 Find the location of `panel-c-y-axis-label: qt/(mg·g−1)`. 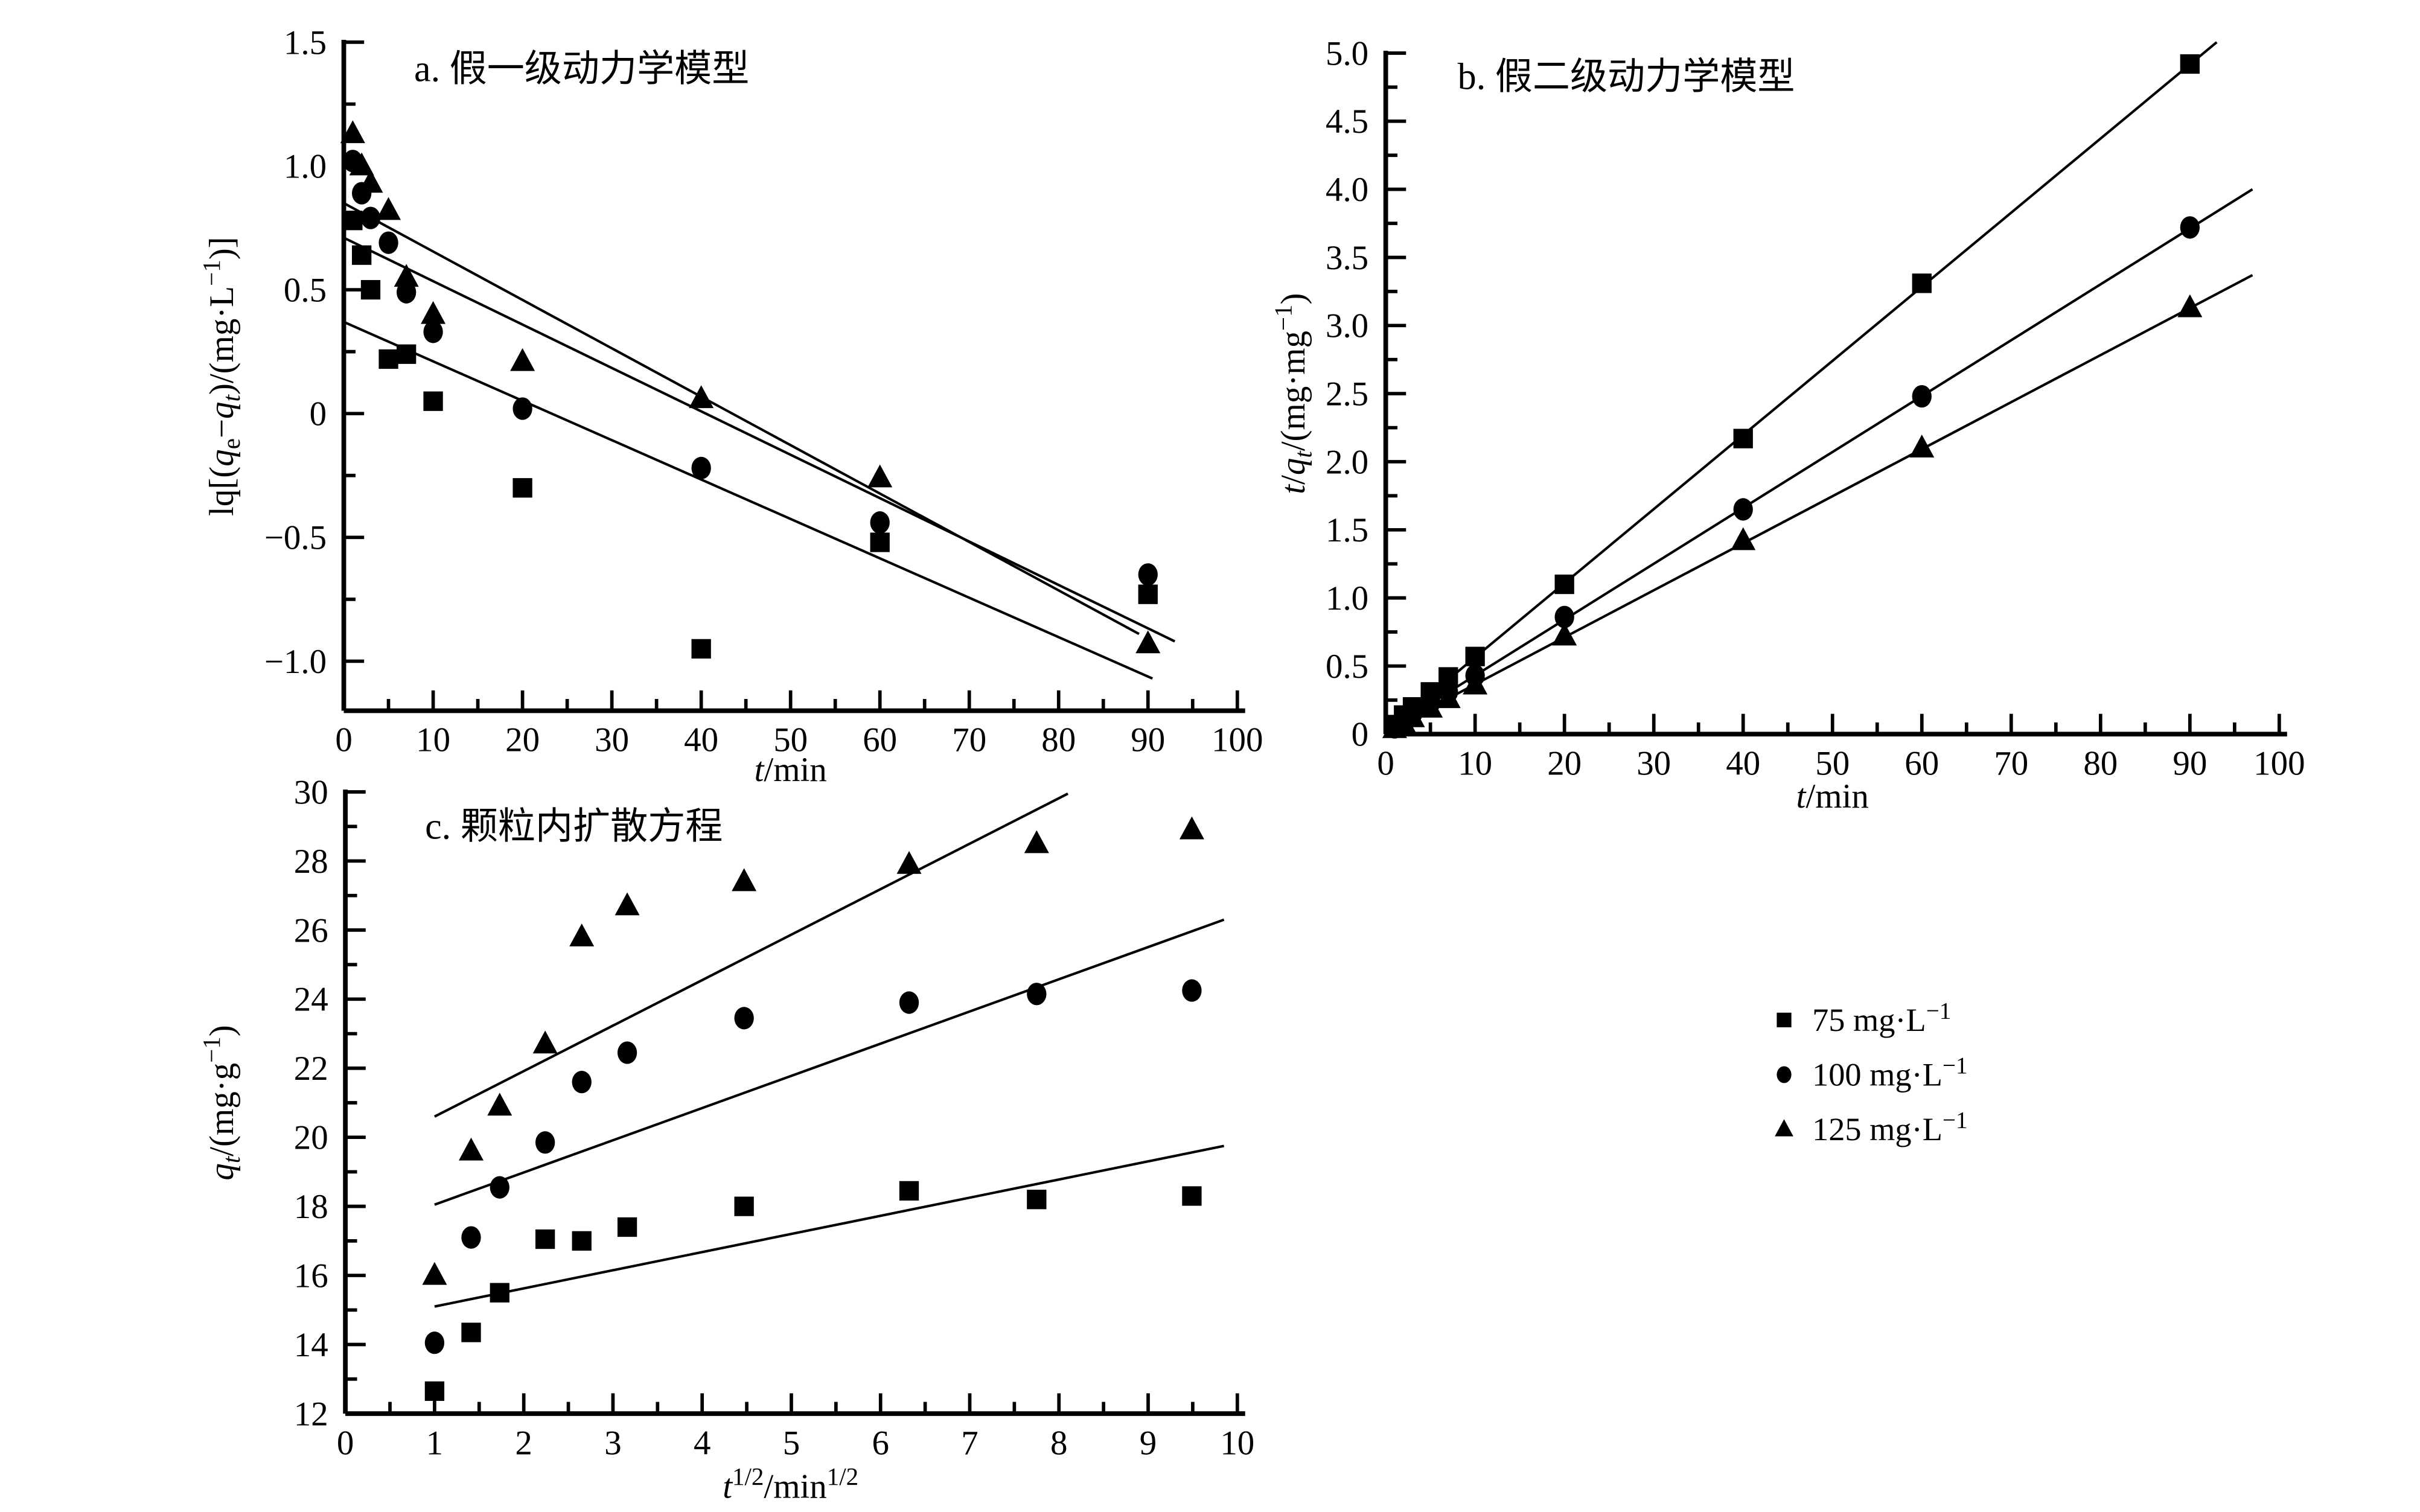

panel-c-y-axis-label: qt/(mg·g−1) is located at coordinates (221, 1102).